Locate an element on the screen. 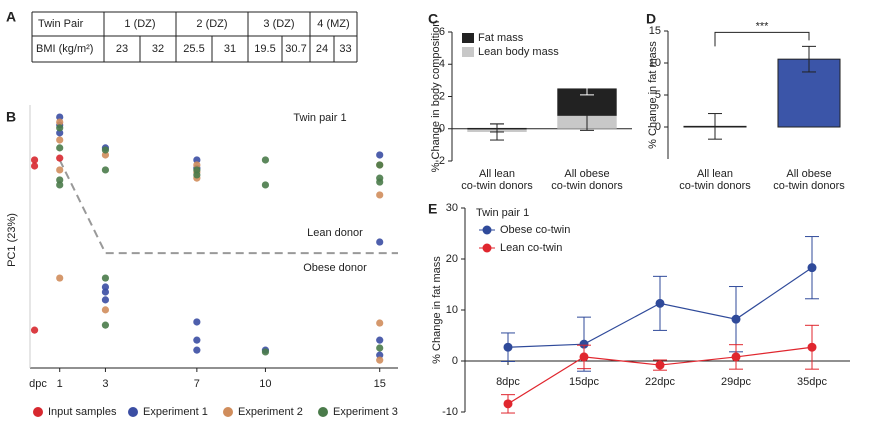 The image size is (871, 424). table-cell: 33 is located at coordinates (345, 49).